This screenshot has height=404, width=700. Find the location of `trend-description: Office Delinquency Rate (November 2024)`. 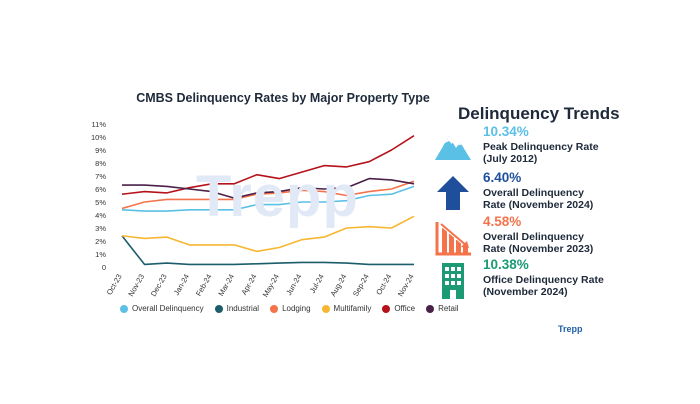

trend-description: Office Delinquency Rate (November 2024) is located at coordinates (578, 286).